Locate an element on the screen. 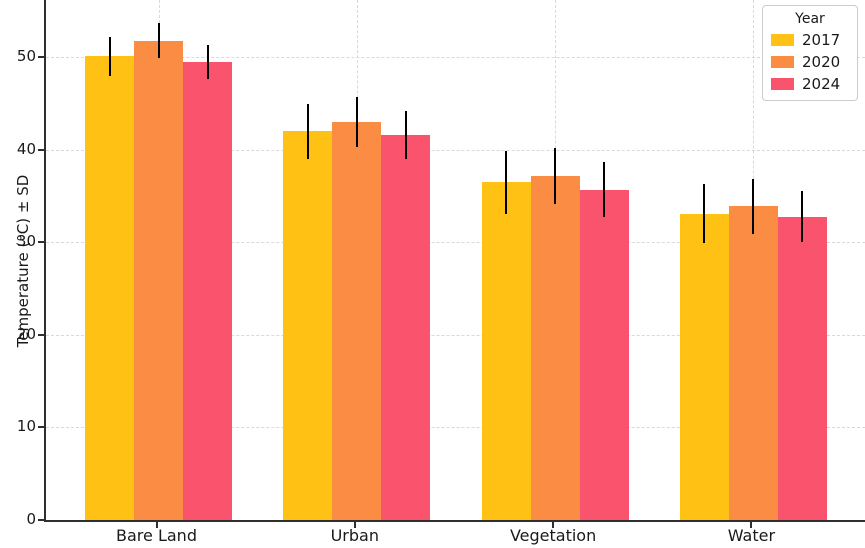 The height and width of the screenshot is (548, 865). y-tick-label: 0 is located at coordinates (31, 519).